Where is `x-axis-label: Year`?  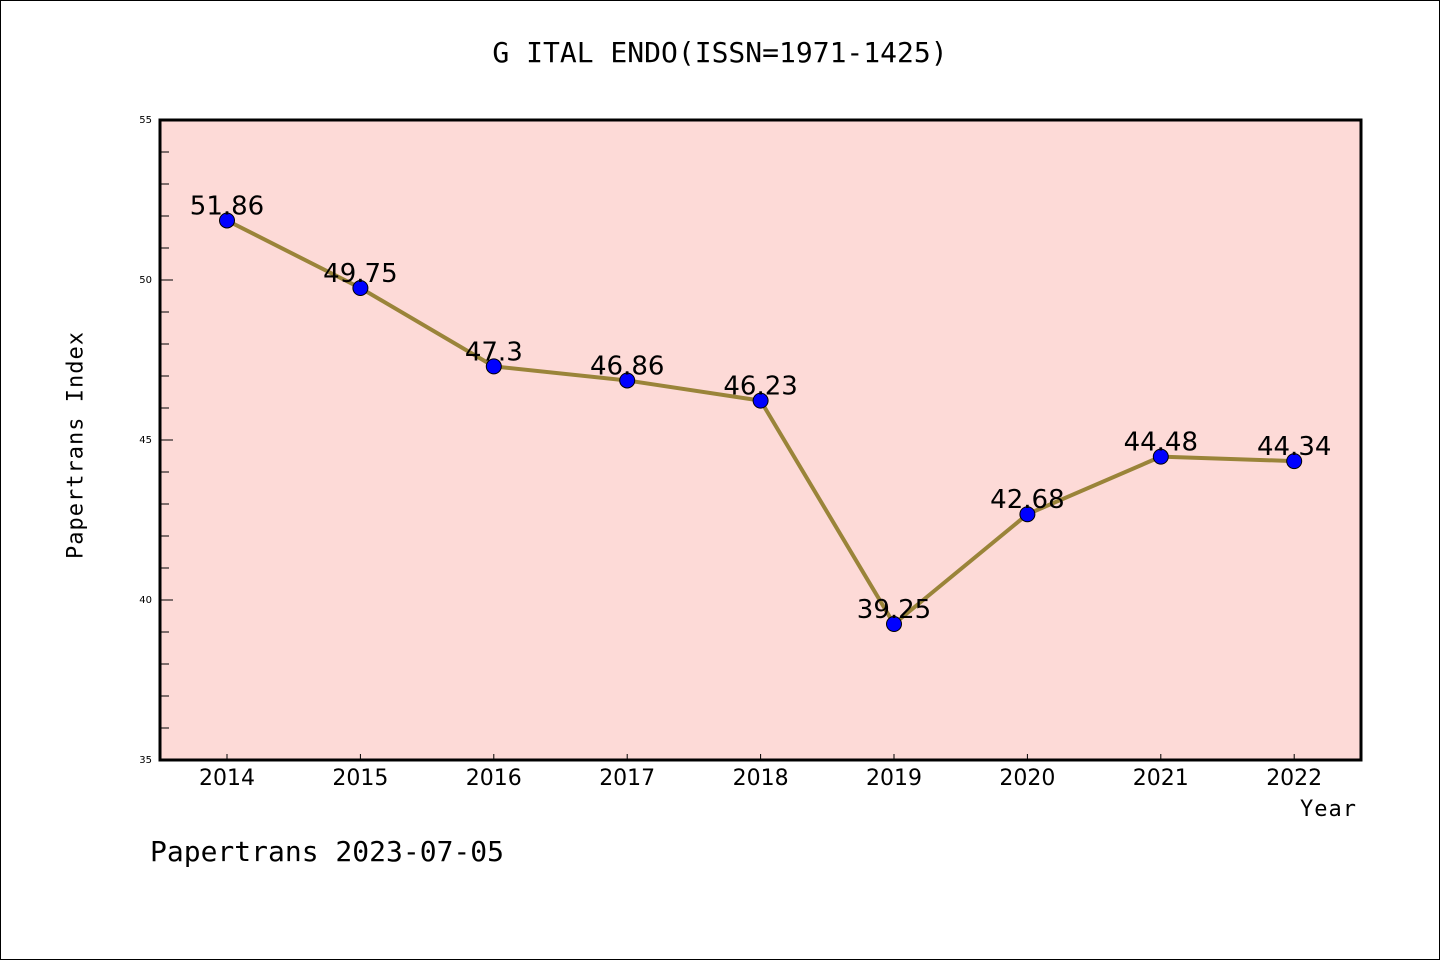 x-axis-label: Year is located at coordinates (1328, 809).